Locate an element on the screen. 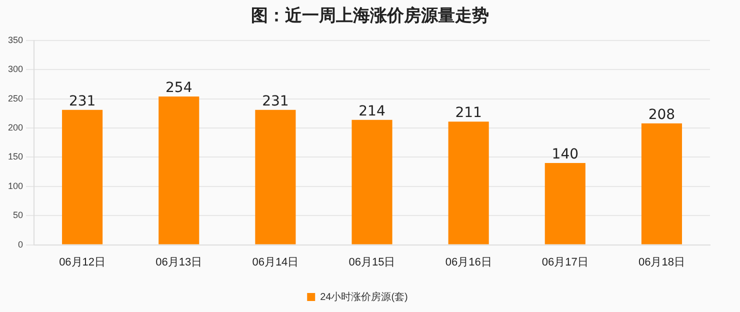 The image size is (740, 312). x-tick-label: 06月14日 is located at coordinates (275, 262).